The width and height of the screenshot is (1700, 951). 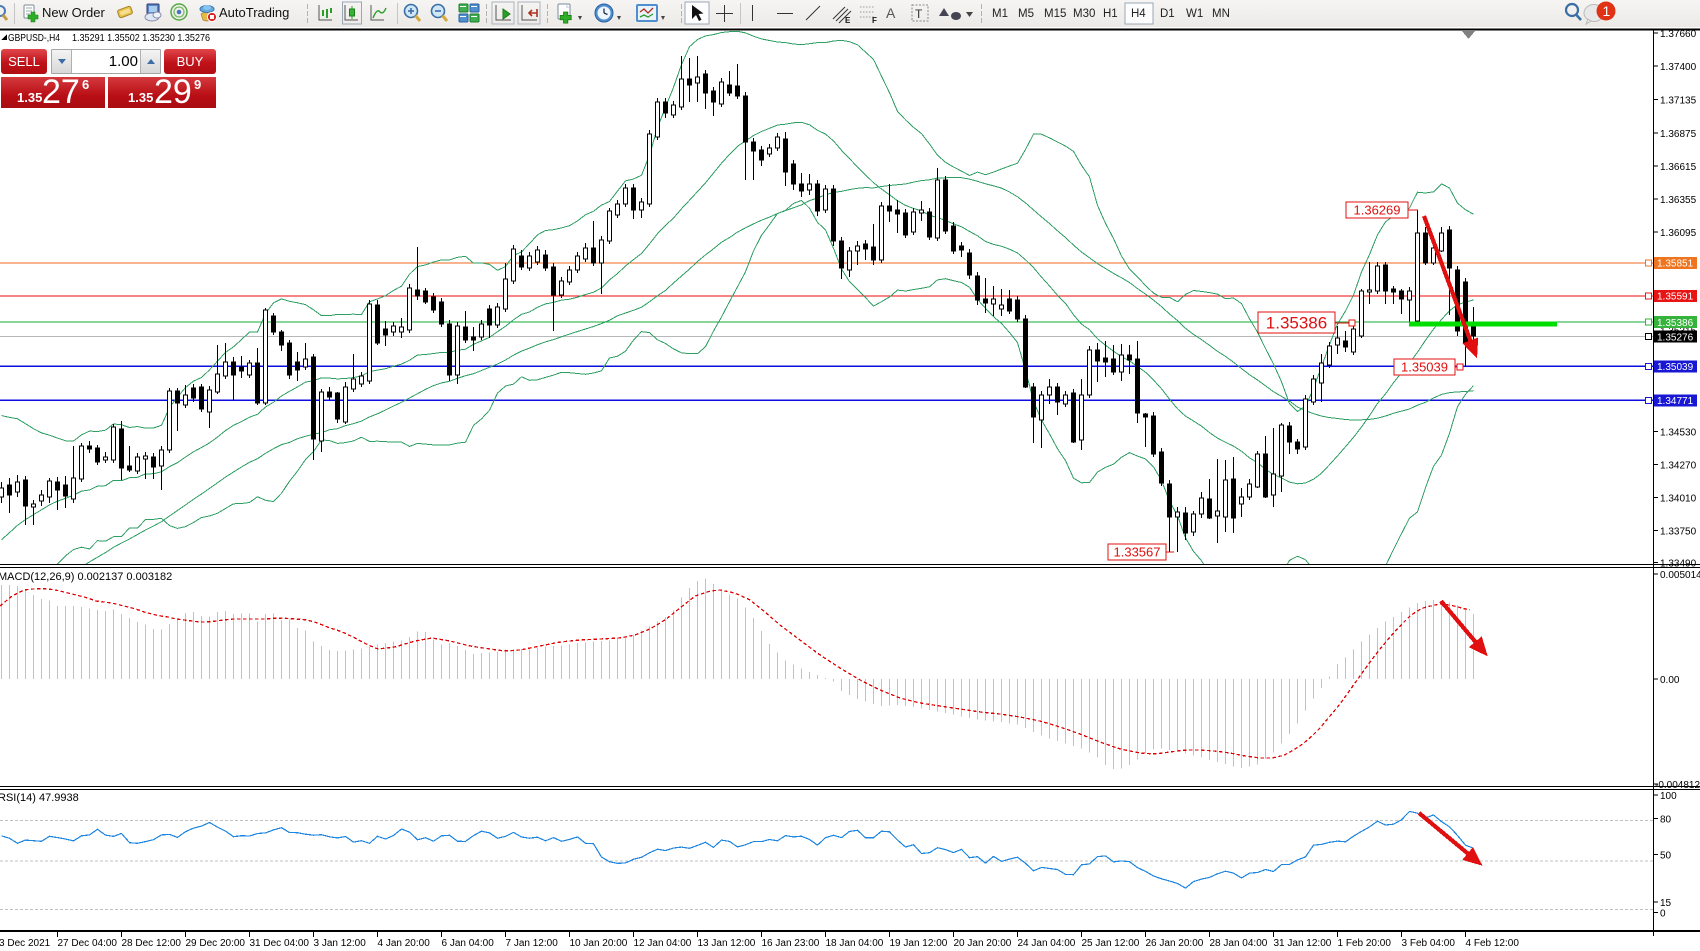 What do you see at coordinates (74, 12) in the screenshot?
I see `svg-text: New Order` at bounding box center [74, 12].